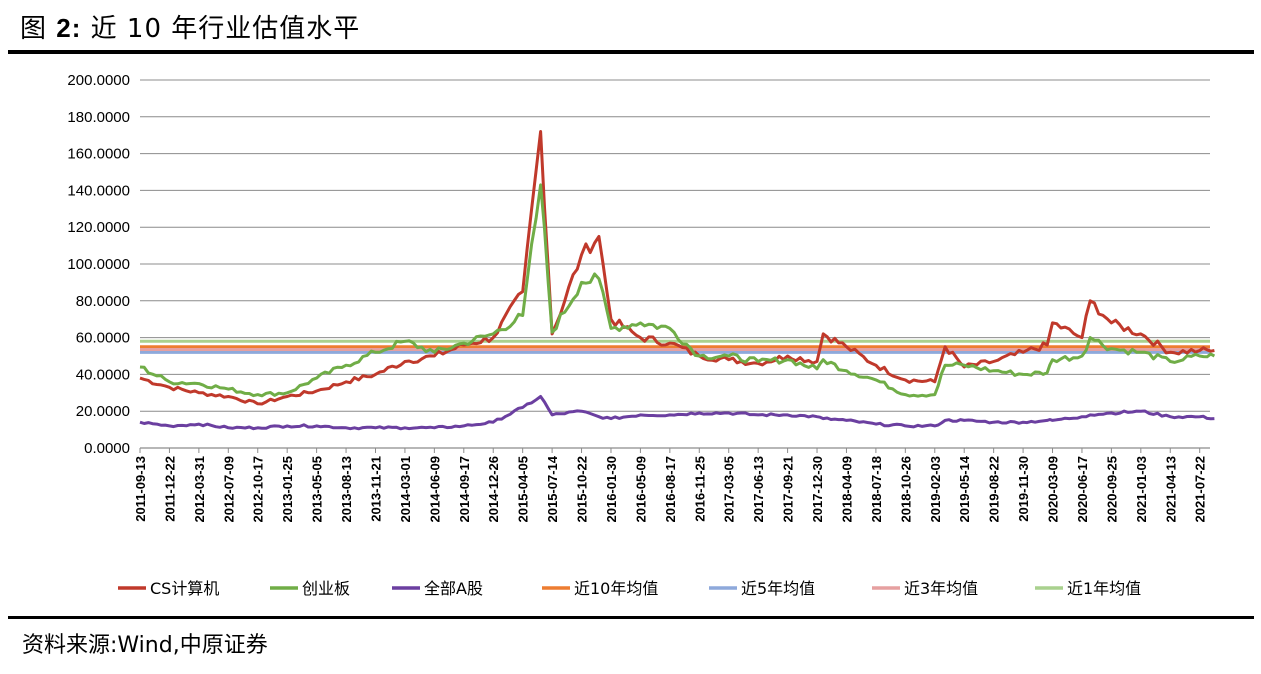 This screenshot has height=674, width=1261. Describe the element at coordinates (523, 489) in the screenshot. I see `x-tick-label: 2015-04-05` at that location.